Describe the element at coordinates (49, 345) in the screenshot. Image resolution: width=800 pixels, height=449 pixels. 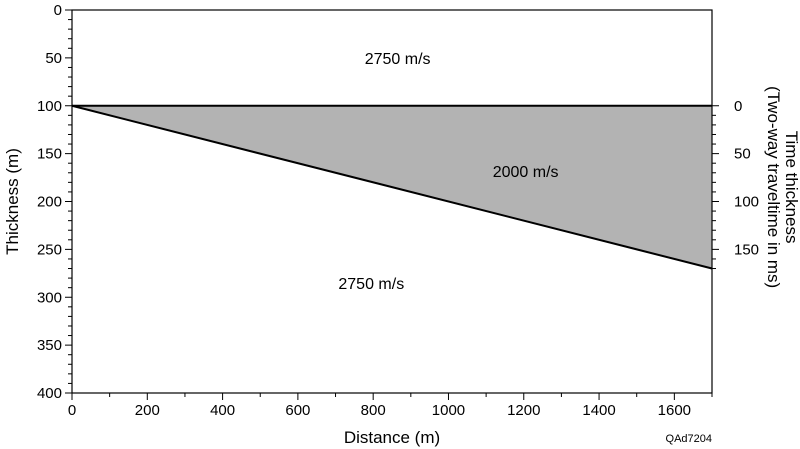
I see `y-left-tick-label: 350` at that location.